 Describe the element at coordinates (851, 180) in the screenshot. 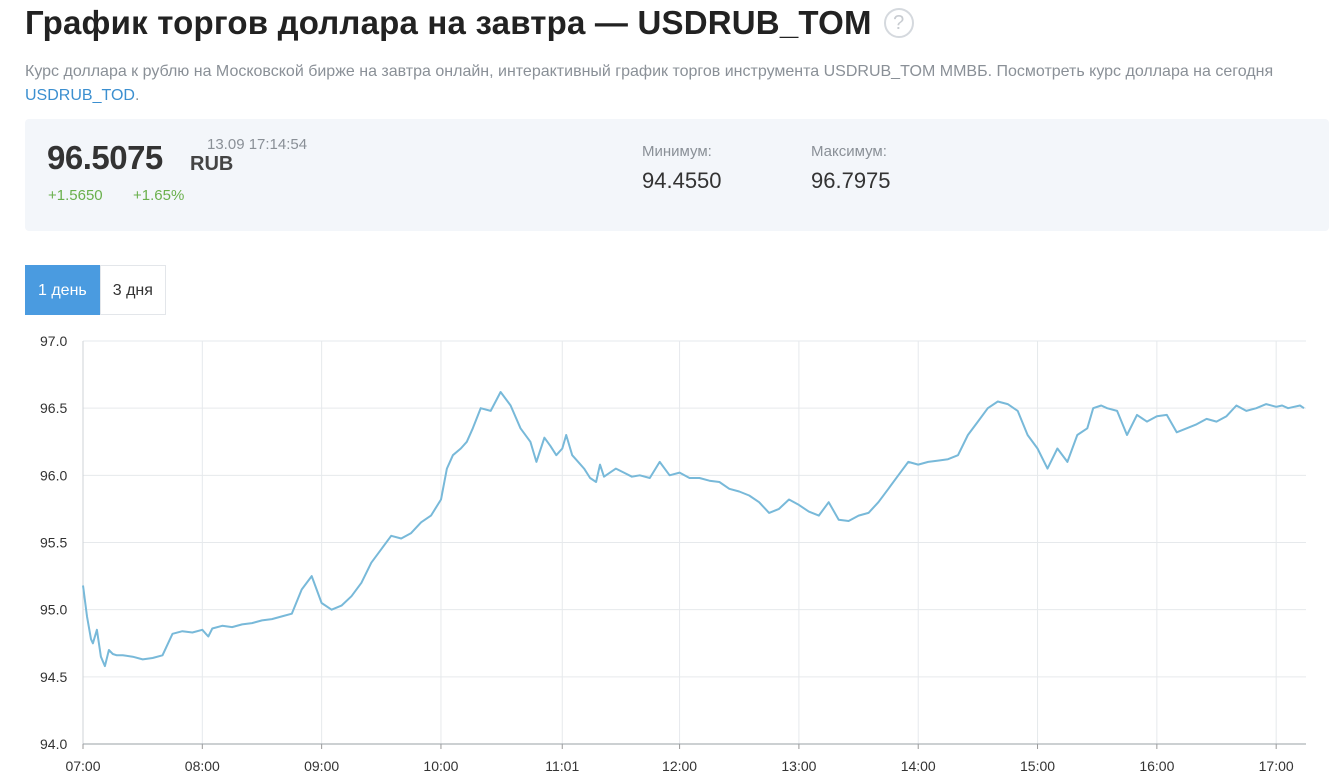

I see `max-value: 96.7975` at that location.